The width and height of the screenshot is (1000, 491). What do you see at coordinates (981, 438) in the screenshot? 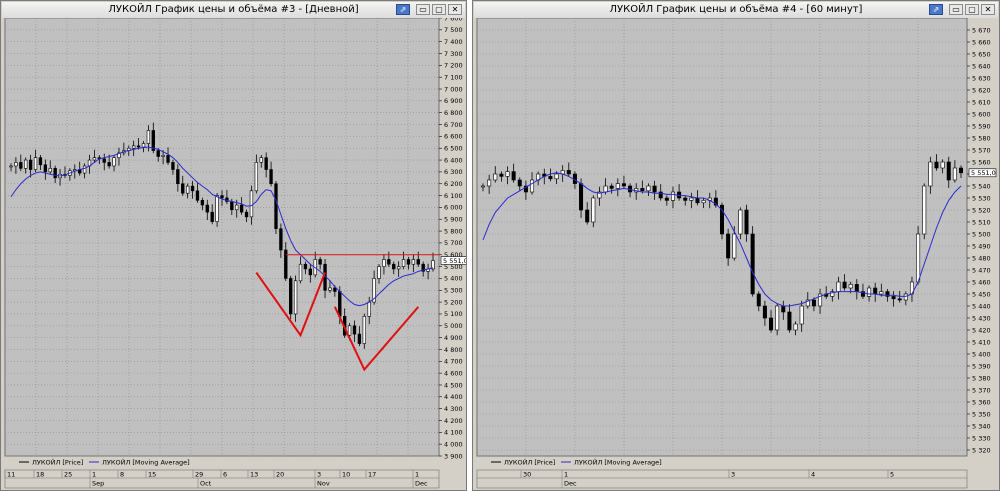
I see `y-tick-label: 5 330` at bounding box center [981, 438].